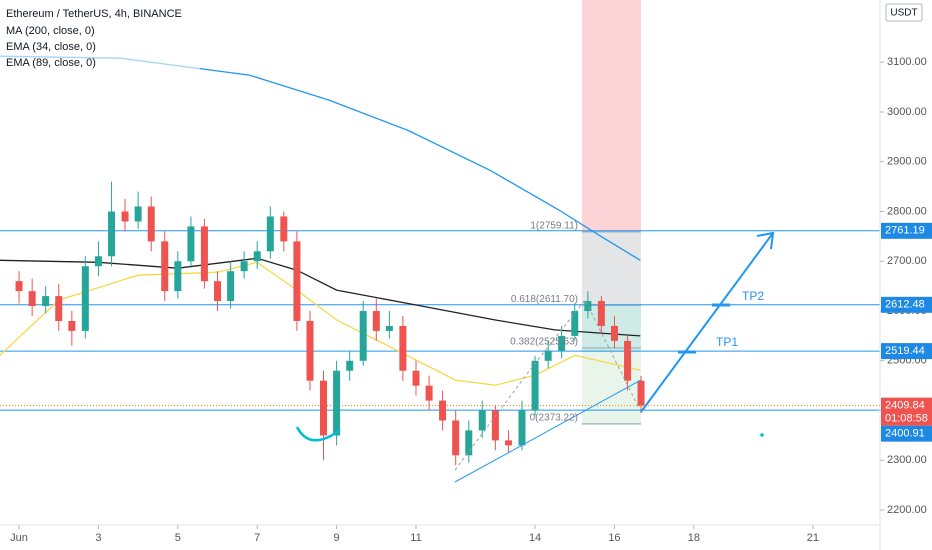 The width and height of the screenshot is (932, 550). I want to click on x-tick-label: 21, so click(813, 538).